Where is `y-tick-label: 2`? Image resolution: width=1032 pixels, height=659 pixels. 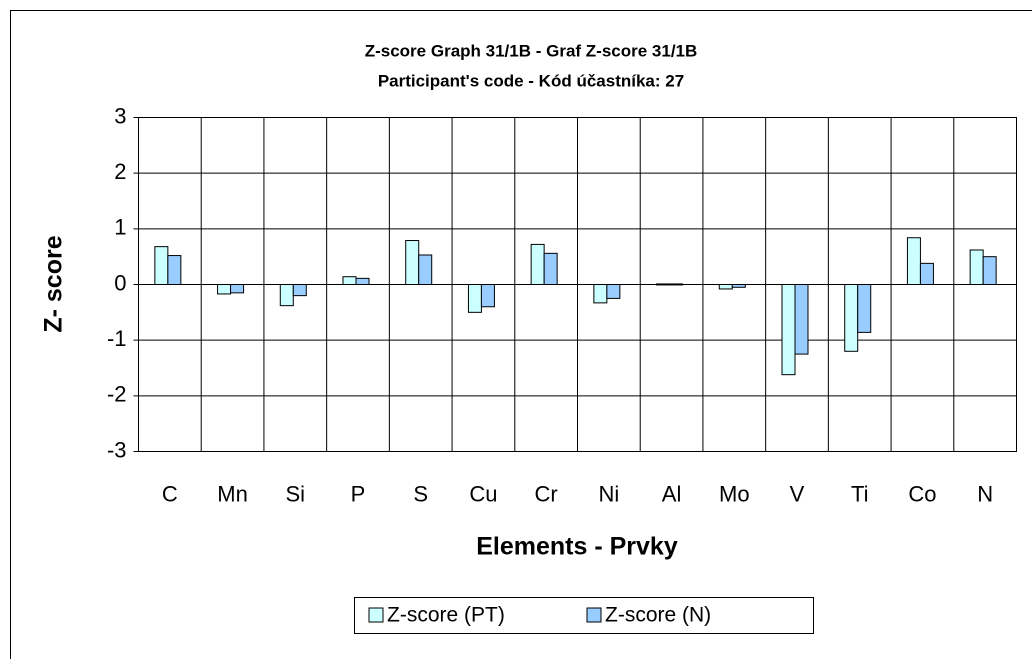
y-tick-label: 2 is located at coordinates (120, 171).